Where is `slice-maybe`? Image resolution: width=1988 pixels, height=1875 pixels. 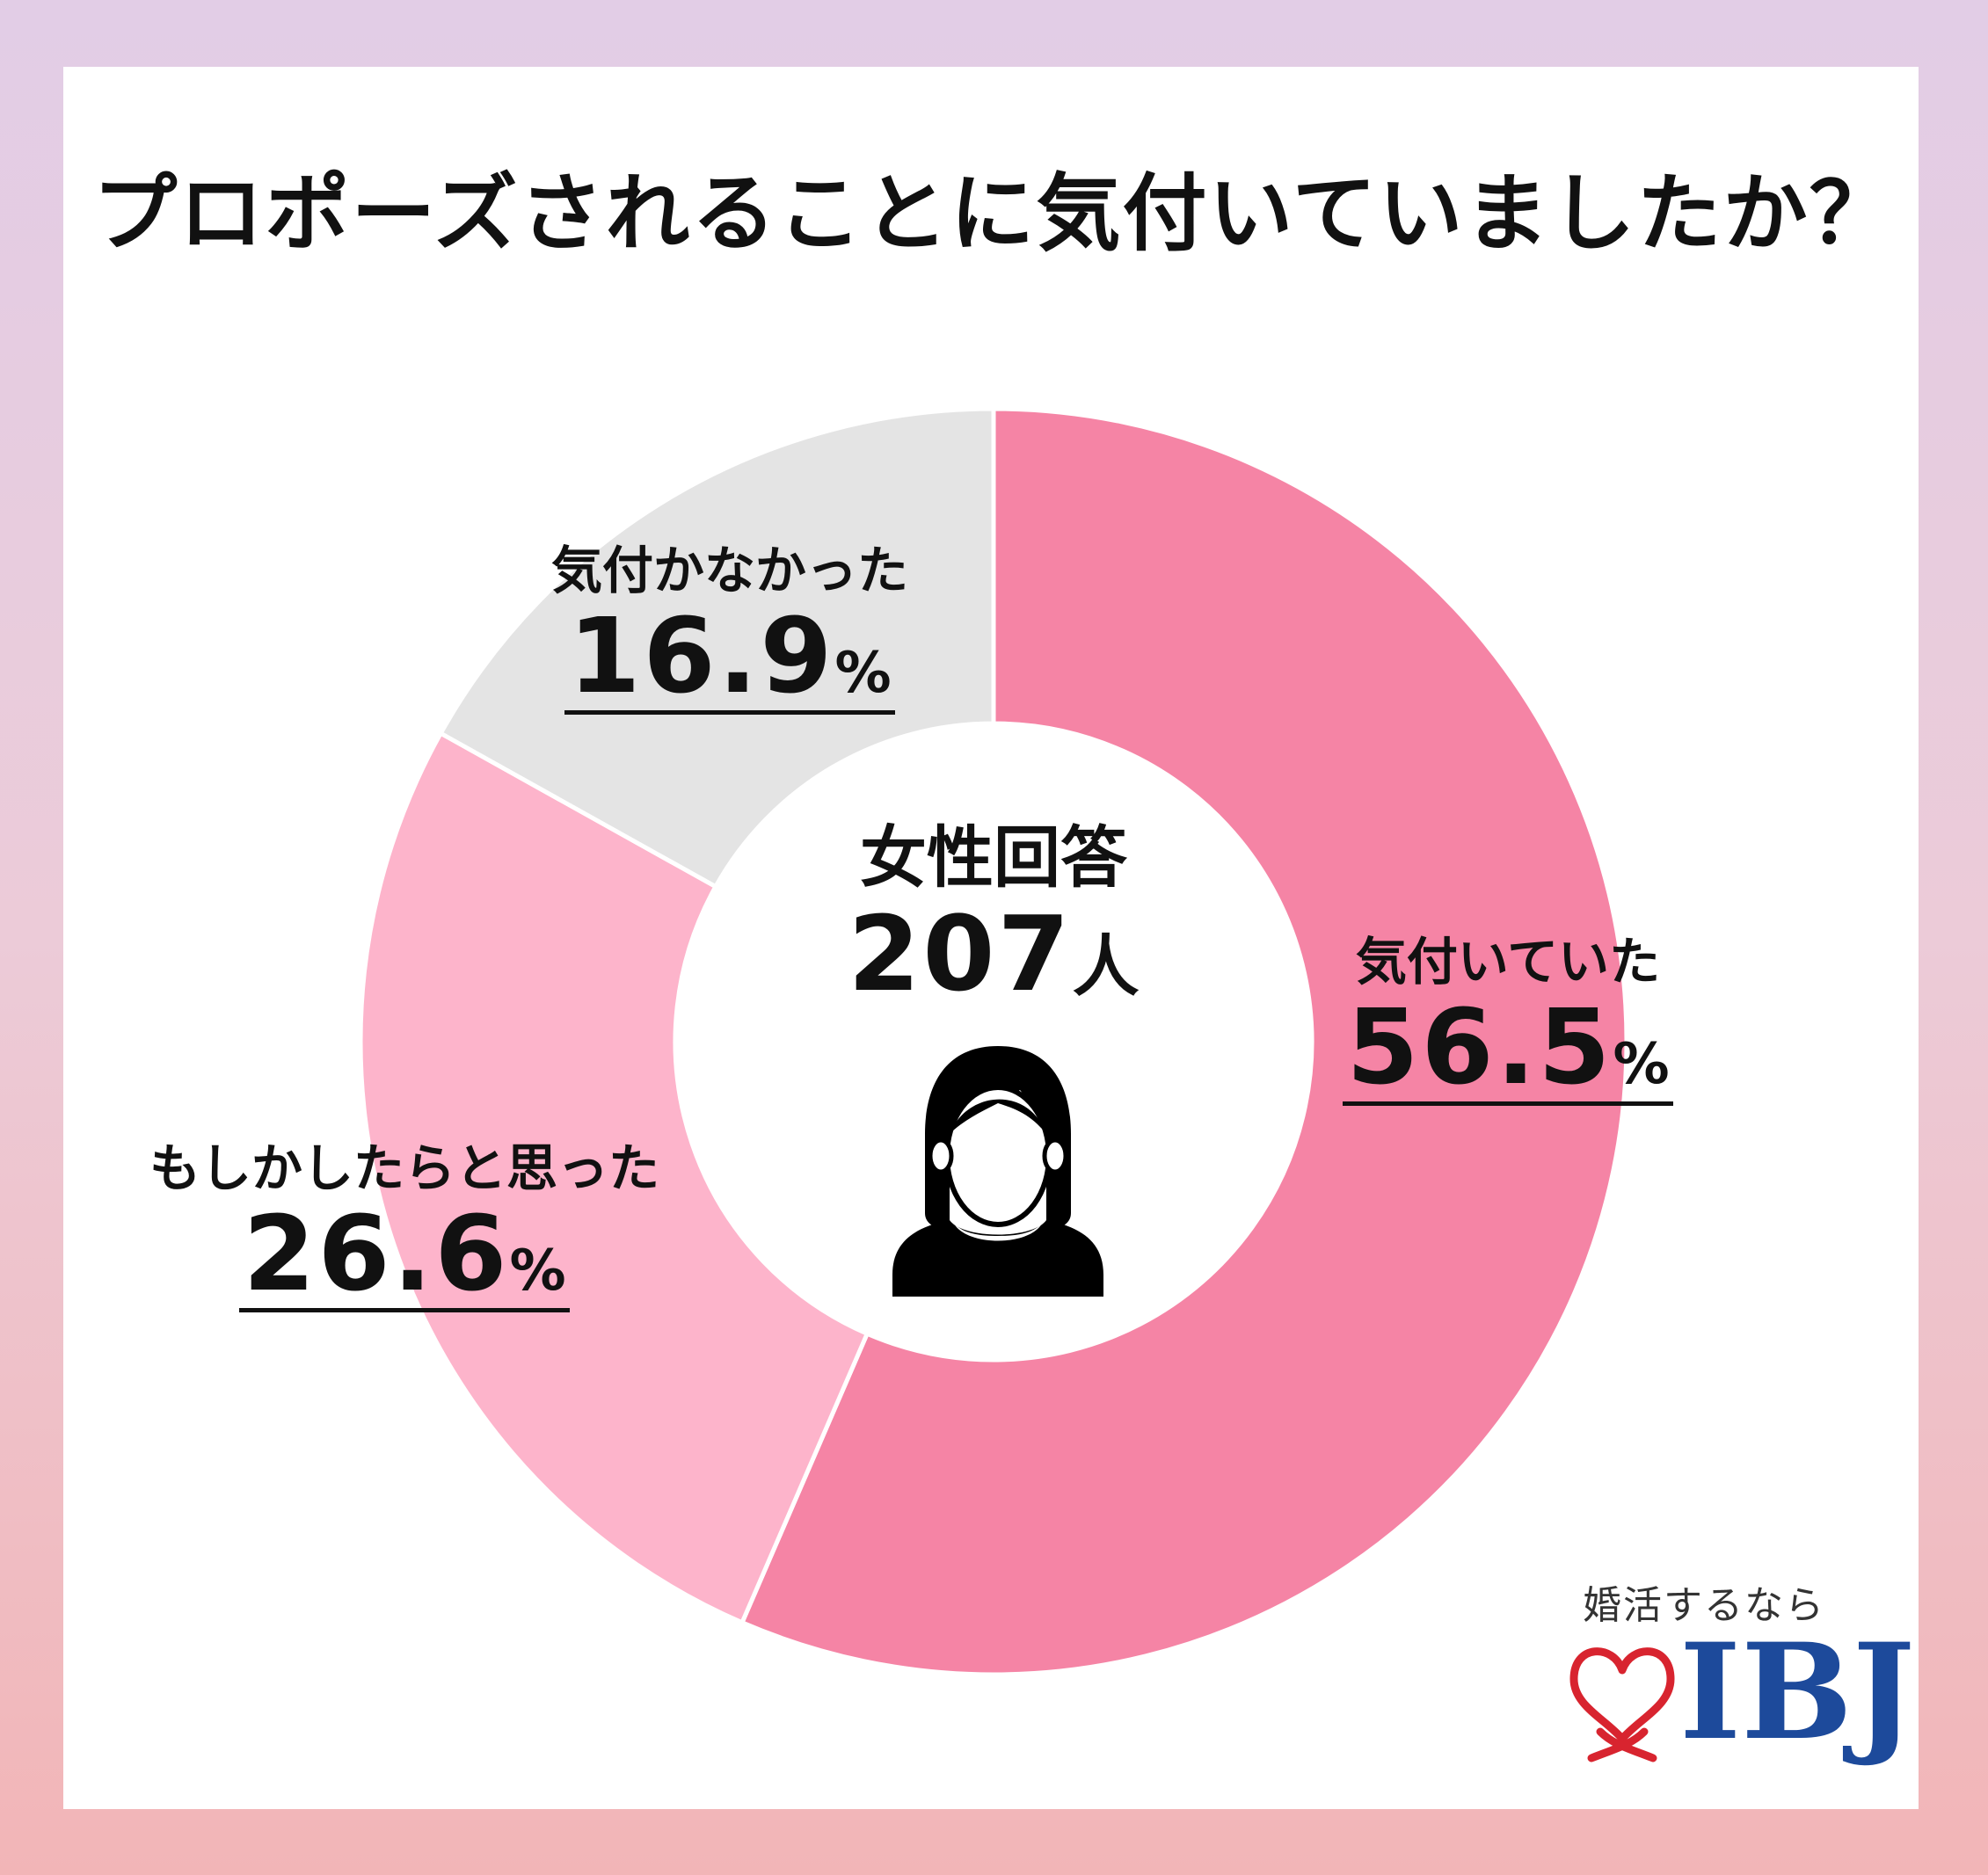
slice-maybe is located at coordinates (614, 1178).